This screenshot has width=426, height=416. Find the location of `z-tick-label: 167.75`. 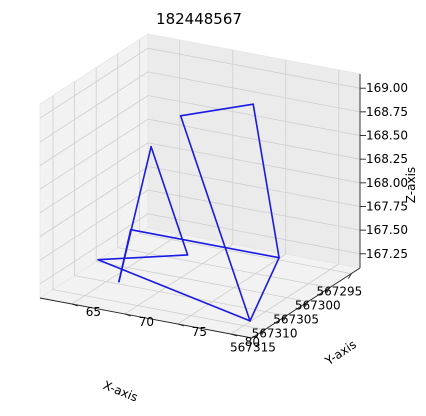

z-tick-label: 167.75 is located at coordinates (387, 206).